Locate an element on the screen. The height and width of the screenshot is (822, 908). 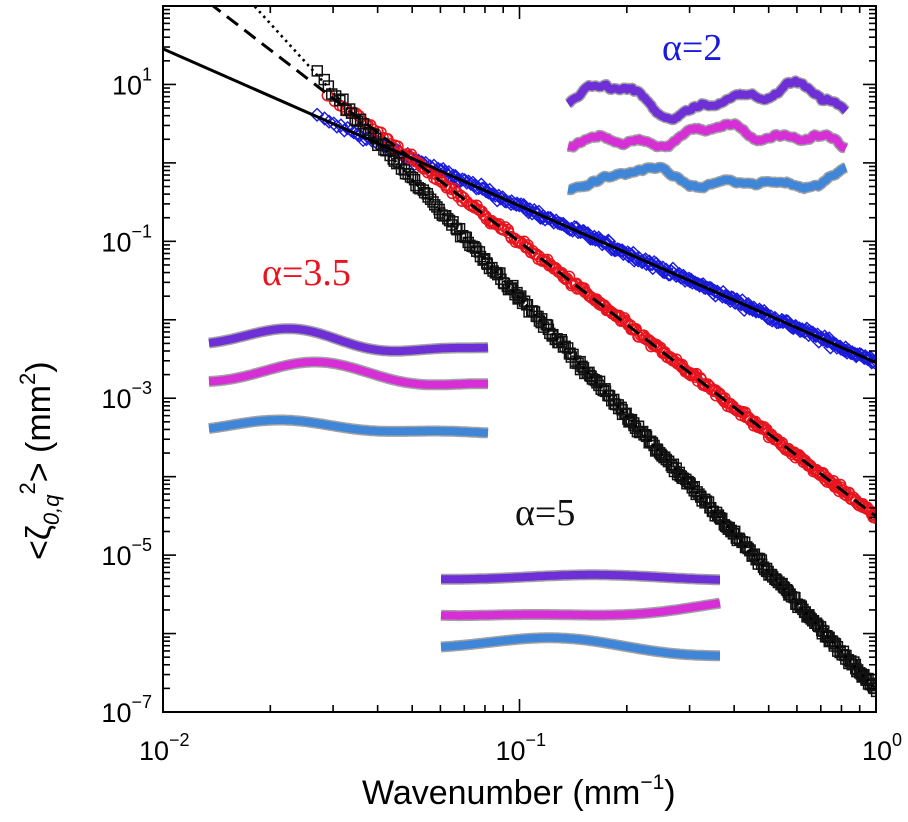
x-tick-label: 10⁻² is located at coordinates (164, 748).